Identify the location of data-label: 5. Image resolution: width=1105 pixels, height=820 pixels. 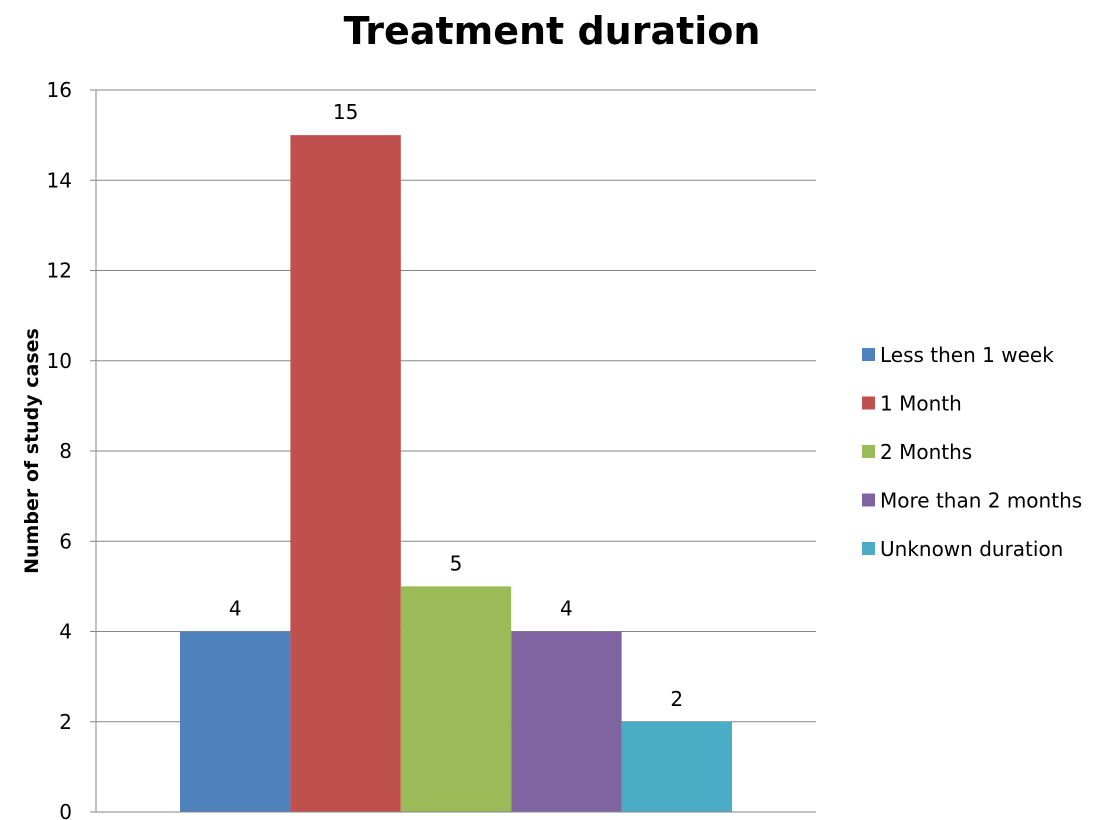
(456, 563).